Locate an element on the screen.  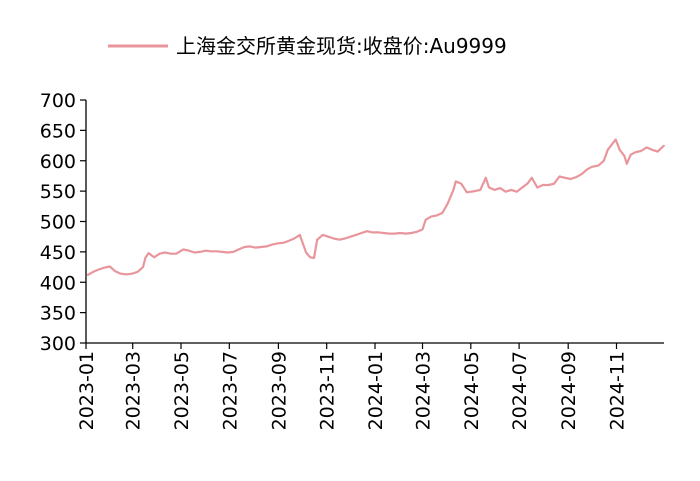
y-tick-label: 500 is located at coordinates (58, 223).